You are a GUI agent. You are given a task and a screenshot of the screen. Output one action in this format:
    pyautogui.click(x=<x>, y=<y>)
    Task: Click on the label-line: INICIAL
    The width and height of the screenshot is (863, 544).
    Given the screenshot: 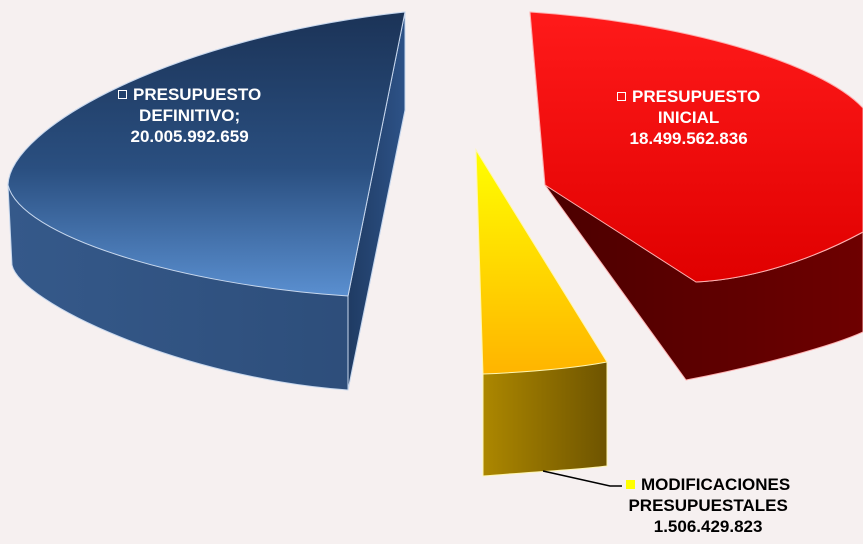 What is the action you would take?
    pyautogui.click(x=688, y=117)
    